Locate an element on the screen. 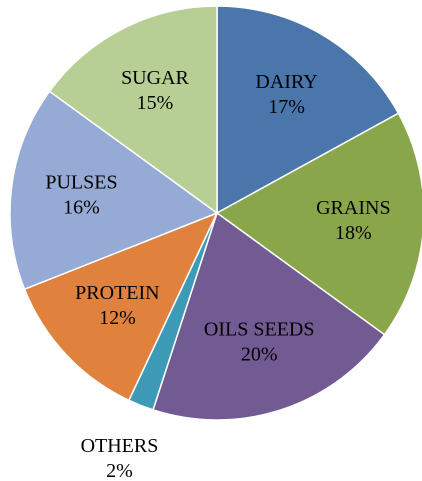 Image resolution: width=422 pixels, height=481 pixels. slice-label: DAIRY is located at coordinates (286, 82).